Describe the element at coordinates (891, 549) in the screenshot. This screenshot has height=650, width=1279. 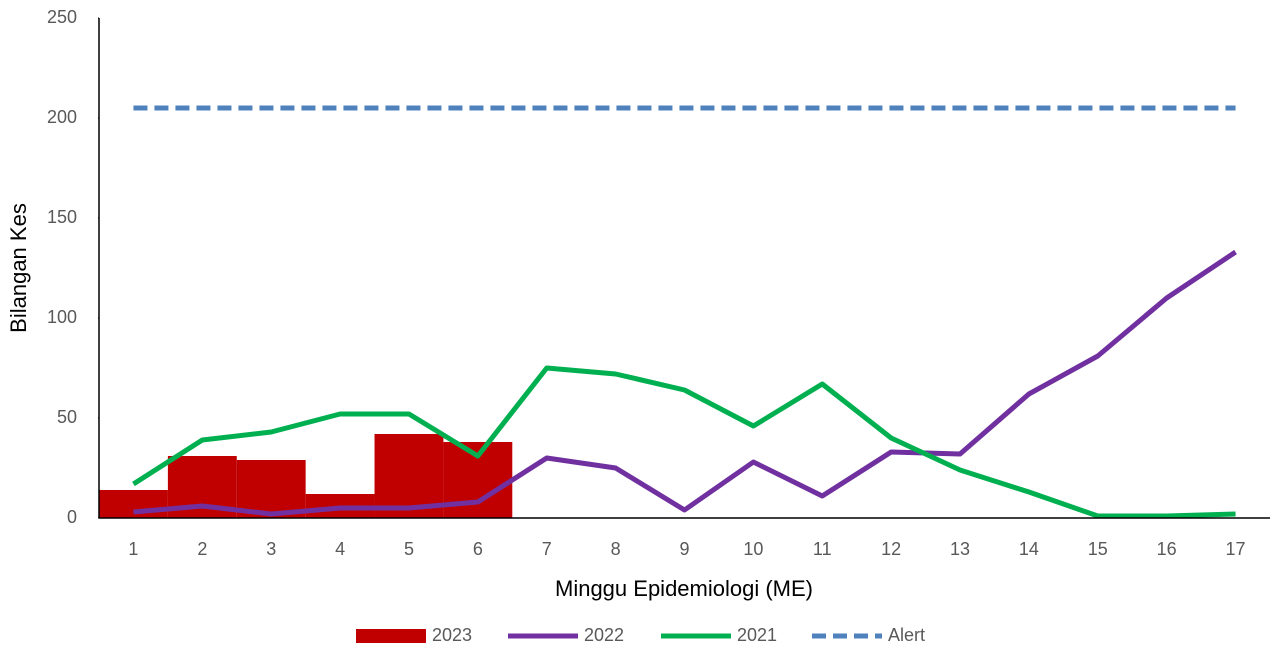
I see `x-tick-label: 12` at that location.